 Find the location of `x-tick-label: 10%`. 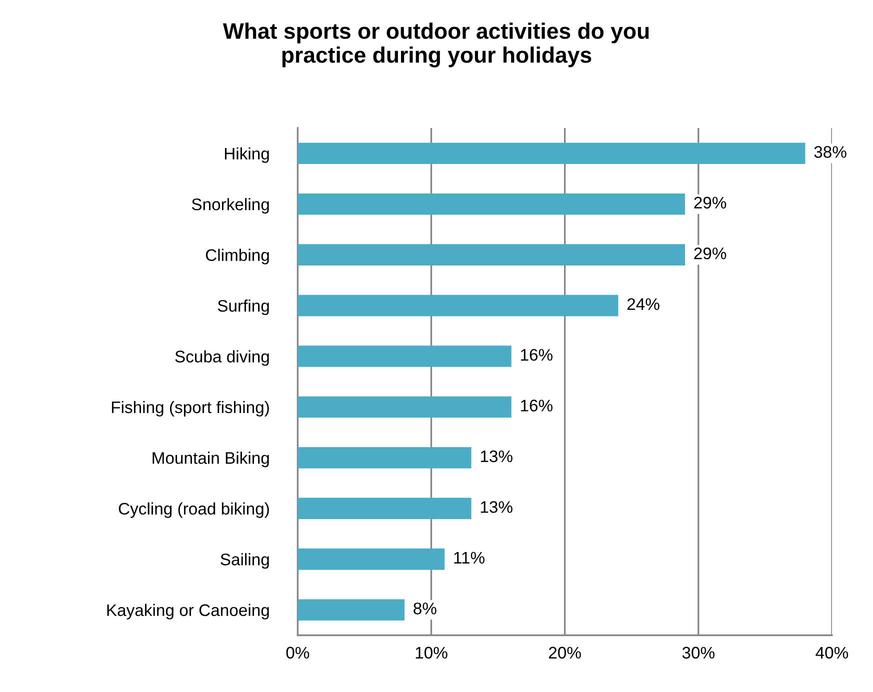

x-tick-label: 10% is located at coordinates (432, 652).